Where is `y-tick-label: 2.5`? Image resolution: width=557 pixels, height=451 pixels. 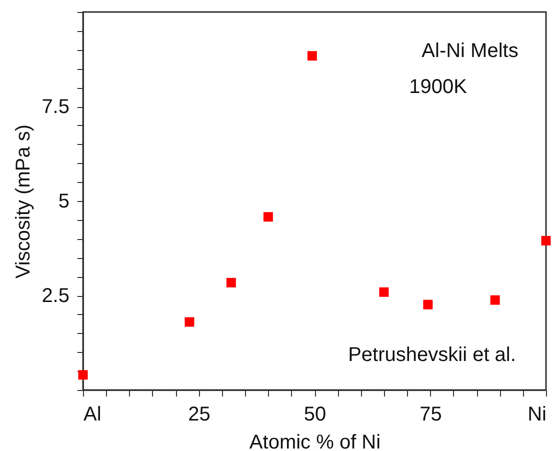 y-tick-label: 2.5 is located at coordinates (56, 296).